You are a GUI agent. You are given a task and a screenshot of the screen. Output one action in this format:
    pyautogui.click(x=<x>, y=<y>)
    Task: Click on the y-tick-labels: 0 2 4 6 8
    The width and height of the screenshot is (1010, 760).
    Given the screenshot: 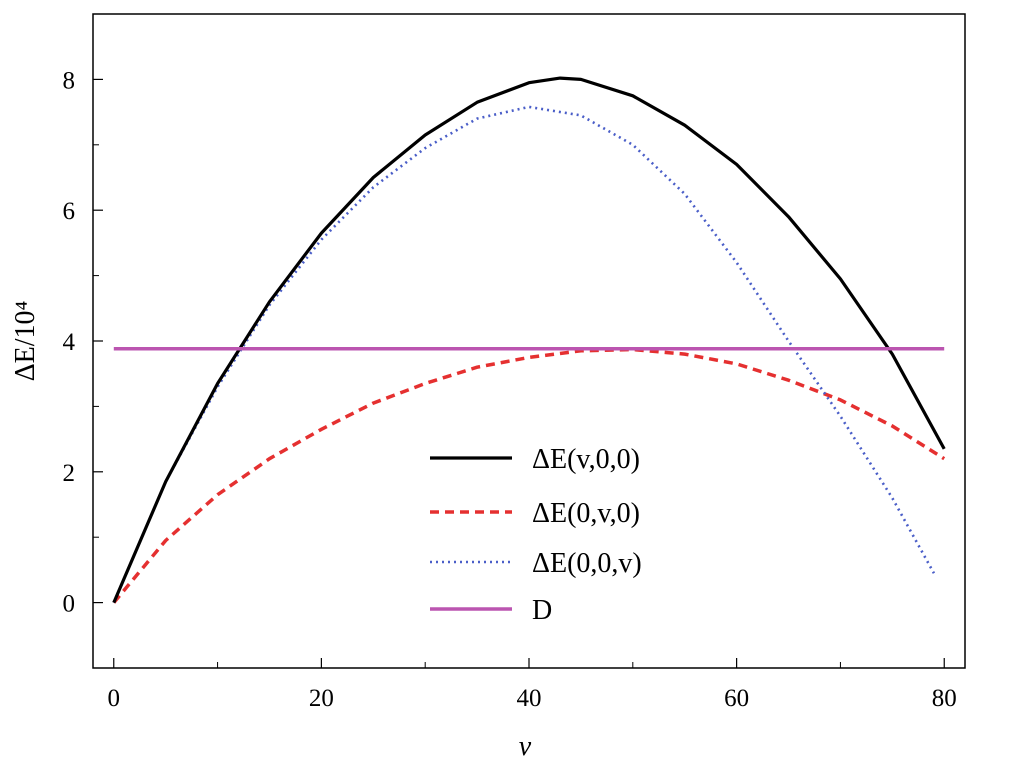 What is the action you would take?
    pyautogui.click(x=69, y=342)
    